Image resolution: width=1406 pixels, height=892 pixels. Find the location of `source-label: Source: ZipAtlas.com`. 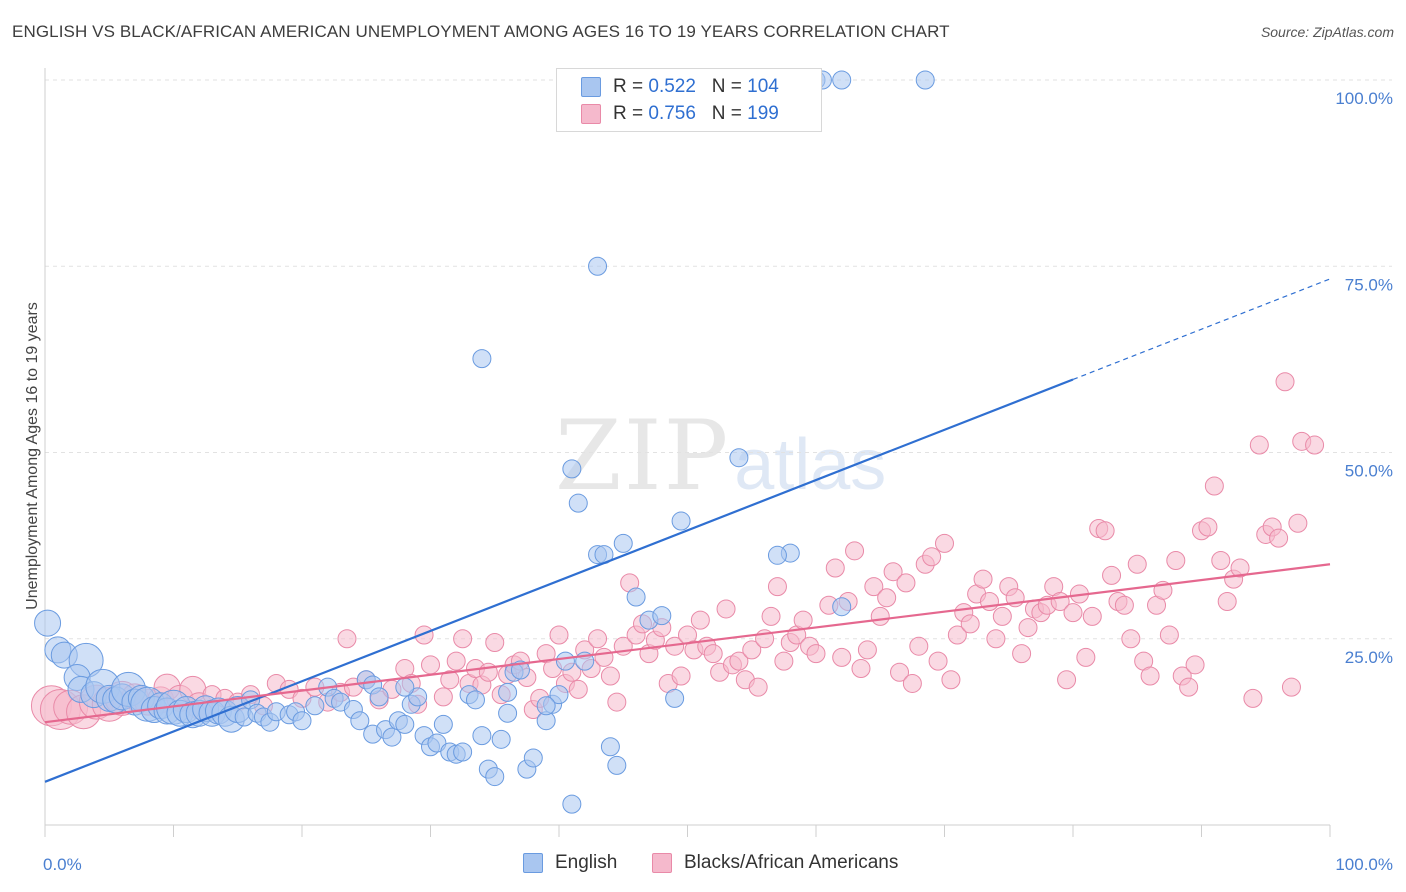

source-label: Source: ZipAtlas.com is located at coordinates (1327, 32).